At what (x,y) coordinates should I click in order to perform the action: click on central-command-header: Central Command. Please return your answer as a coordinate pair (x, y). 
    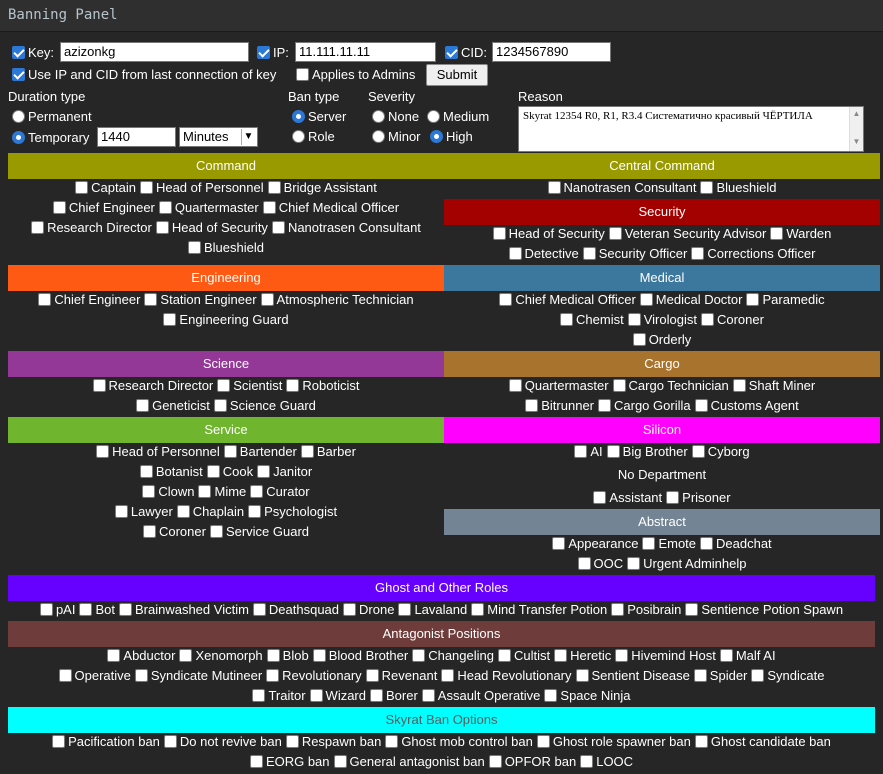
    Looking at the image, I should click on (662, 166).